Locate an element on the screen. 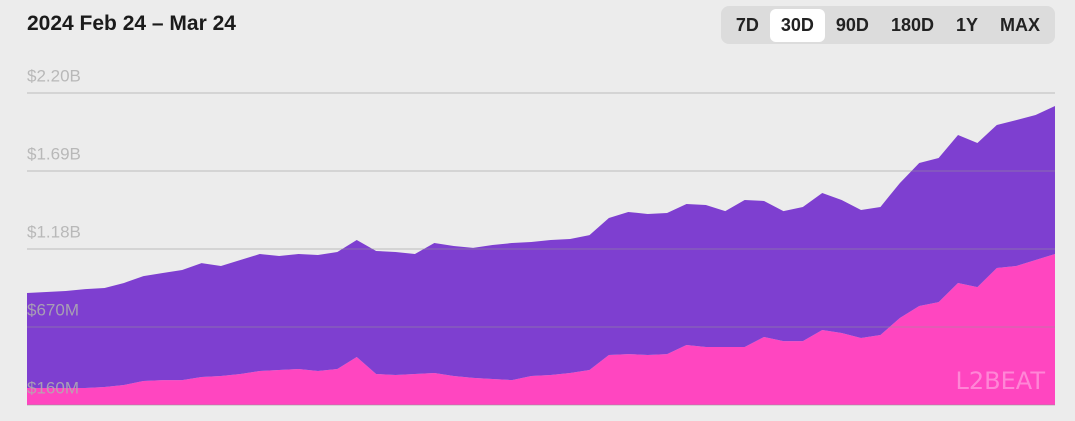 Image resolution: width=1075 pixels, height=421 pixels. range-button: MAX is located at coordinates (1020, 24).